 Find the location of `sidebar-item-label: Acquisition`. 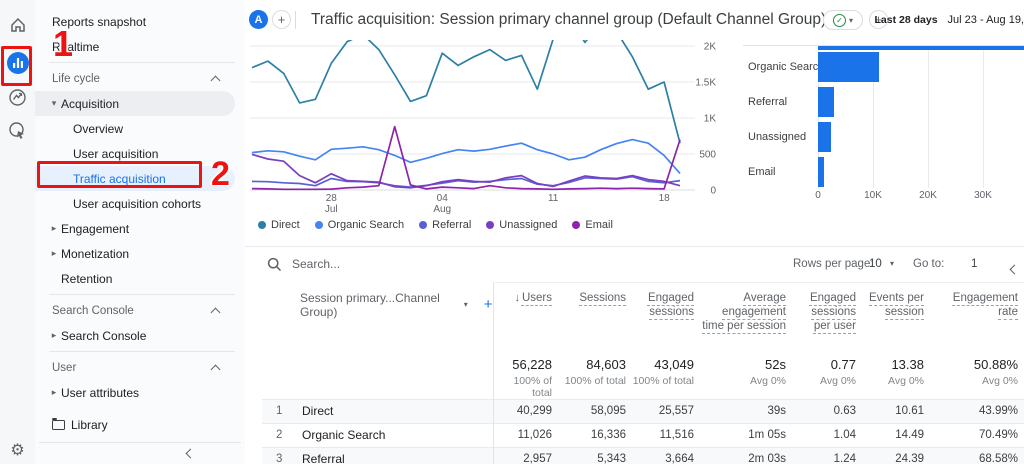

sidebar-item-label: Acquisition is located at coordinates (90, 103).